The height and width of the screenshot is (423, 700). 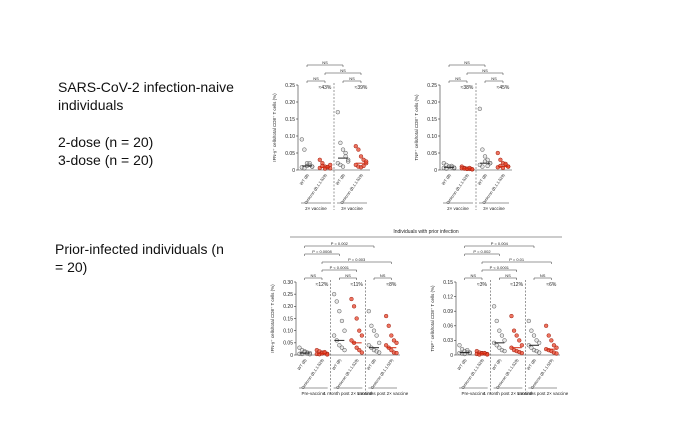 What do you see at coordinates (391, 285) in the screenshot?
I see `fold-label: ≈8%` at bounding box center [391, 285].